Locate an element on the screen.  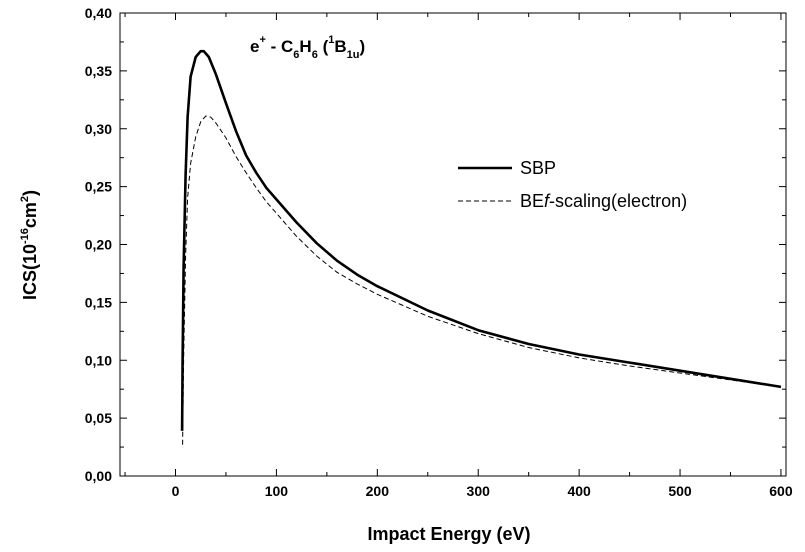
x-tick-label: 100 is located at coordinates (277, 491).